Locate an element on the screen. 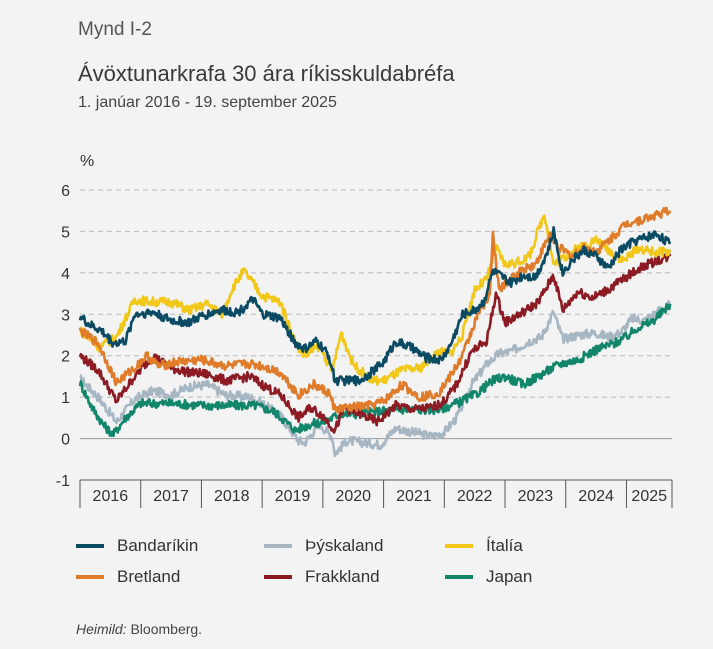  x-tick-label: 2016 is located at coordinates (111, 496).